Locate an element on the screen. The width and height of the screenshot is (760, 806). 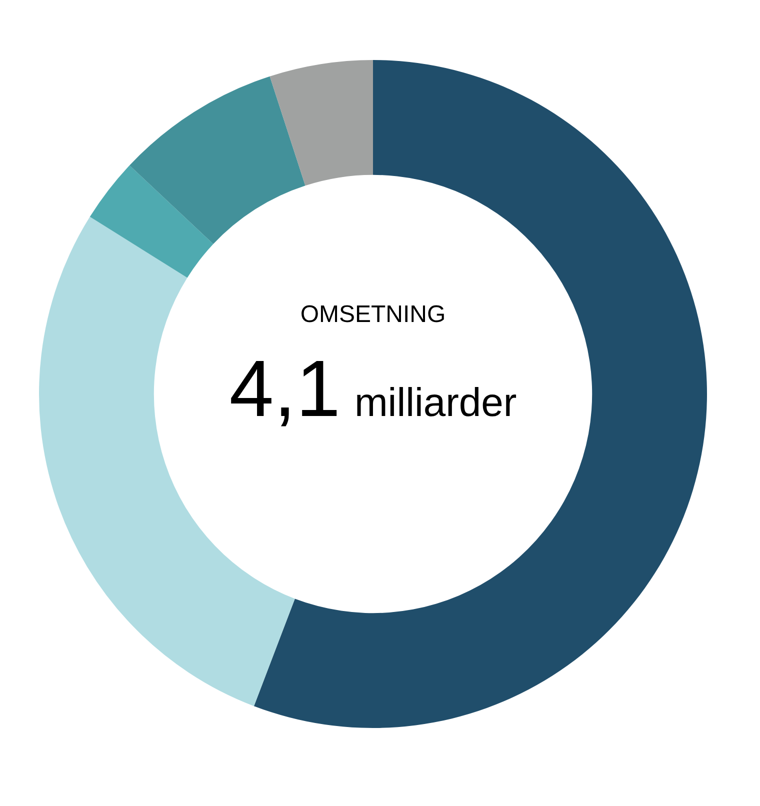
text: 4,1 is located at coordinates (284, 388).